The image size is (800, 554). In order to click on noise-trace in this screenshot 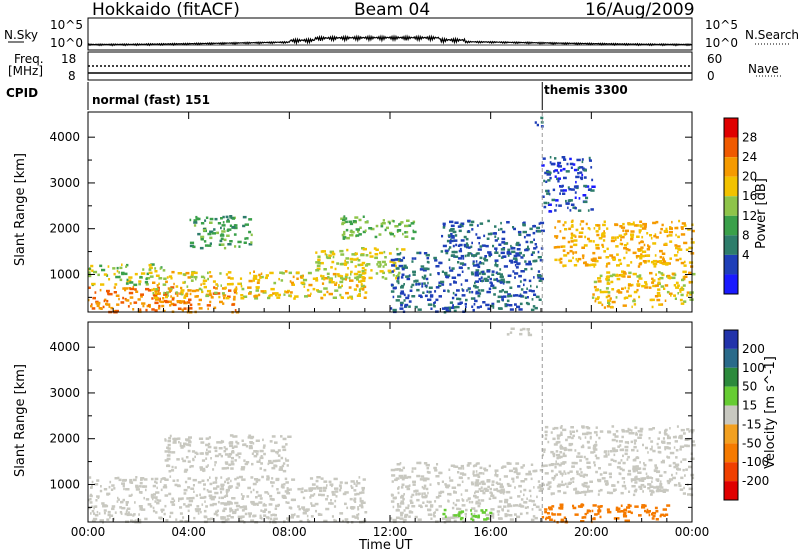, I will do `click(390, 40)`.